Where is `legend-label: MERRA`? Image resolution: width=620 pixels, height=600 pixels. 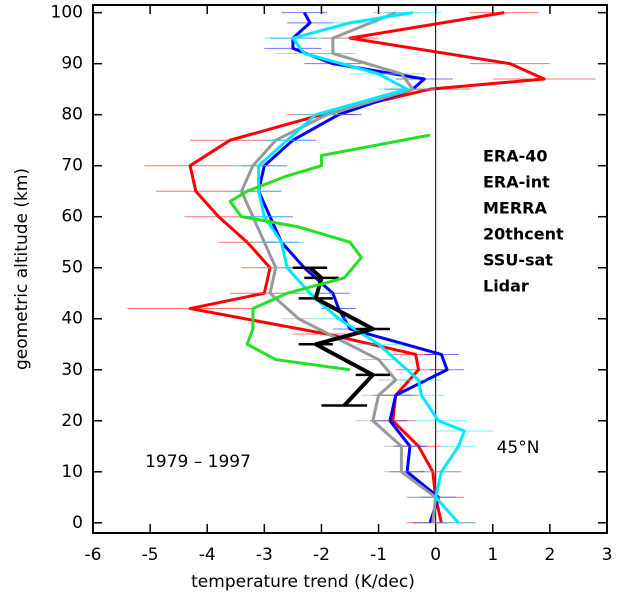 legend-label: MERRA is located at coordinates (515, 208).